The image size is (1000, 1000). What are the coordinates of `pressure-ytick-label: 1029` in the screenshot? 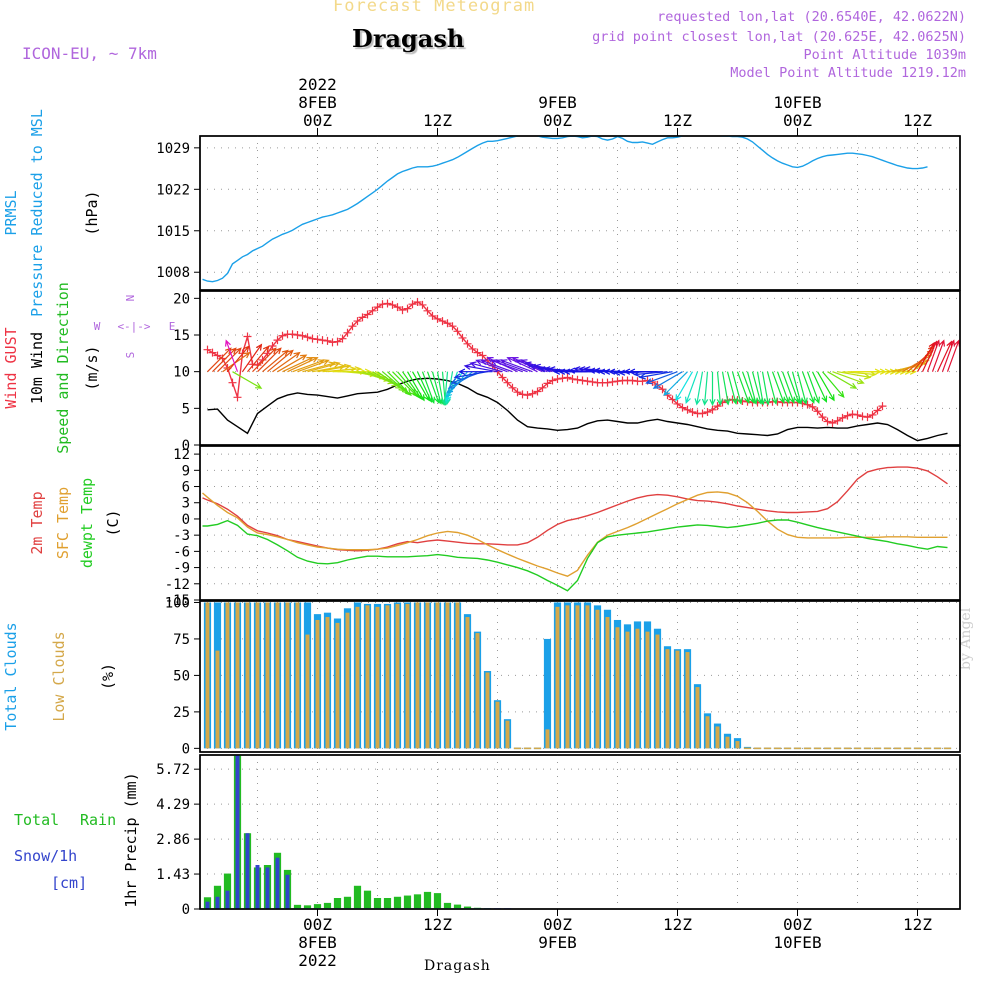 It's located at (173, 149).